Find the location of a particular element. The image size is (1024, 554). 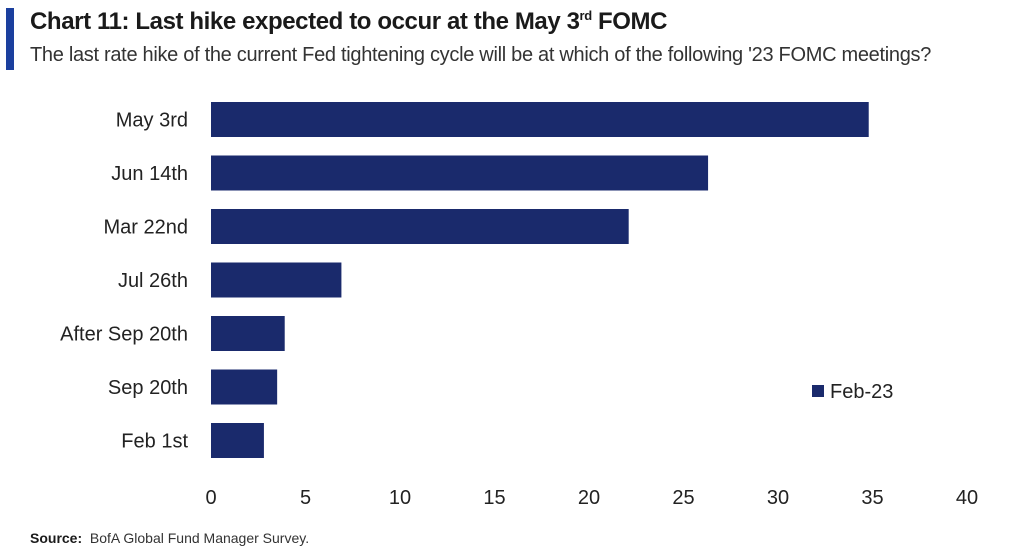

legend: Feb-23 is located at coordinates (852, 392).